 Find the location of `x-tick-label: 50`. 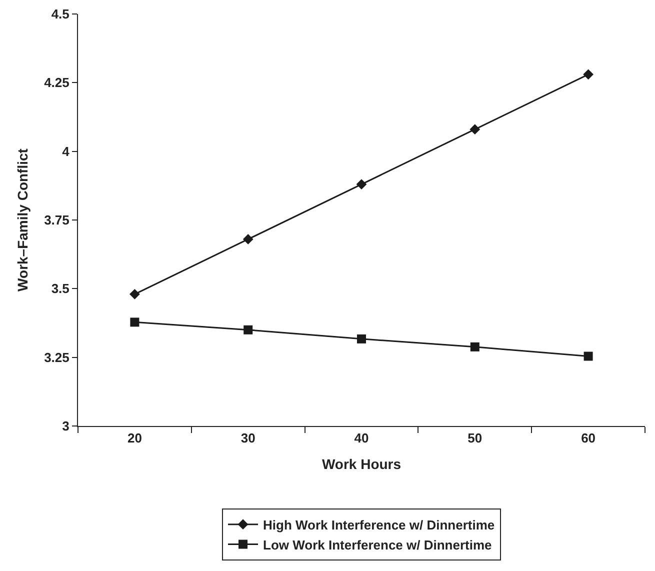

x-tick-label: 50 is located at coordinates (475, 438).